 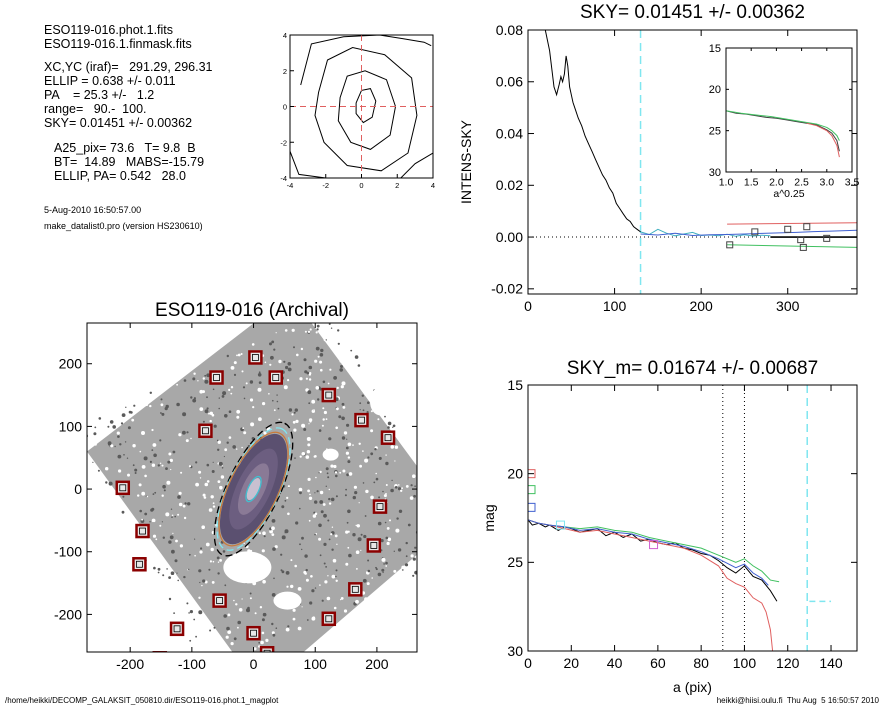 I want to click on y-tick-label: 0.00, so click(x=509, y=237).